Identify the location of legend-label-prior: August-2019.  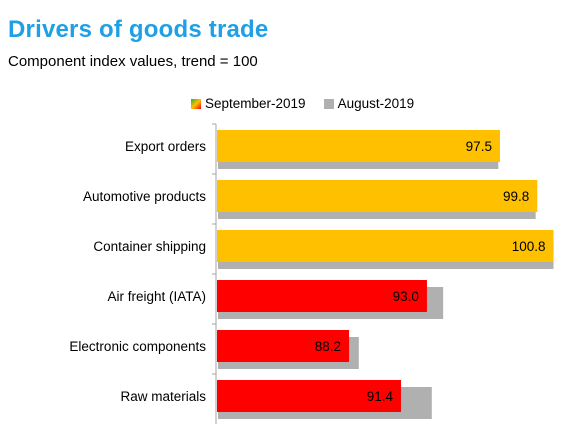
(376, 103).